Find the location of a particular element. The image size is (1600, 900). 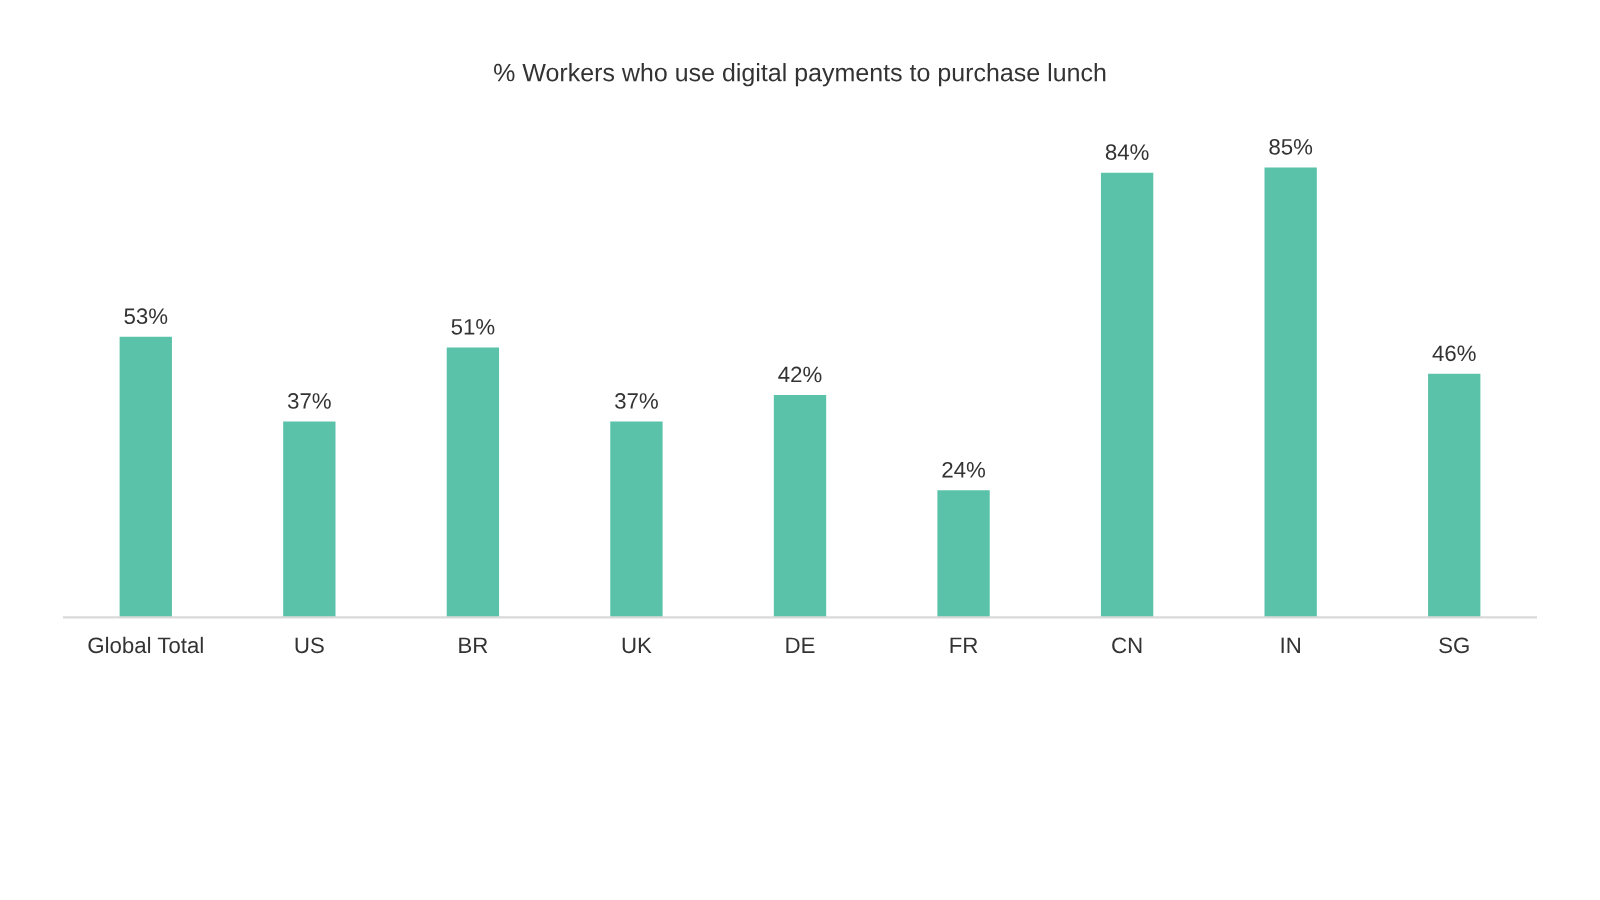

data-label: 46% is located at coordinates (1454, 353).